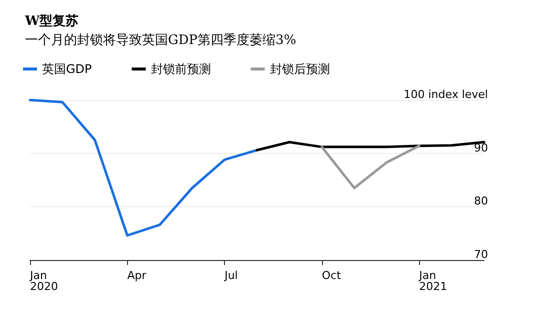 This screenshot has width=550, height=320. I want to click on x-tick-label: Jan 2020, so click(43, 281).